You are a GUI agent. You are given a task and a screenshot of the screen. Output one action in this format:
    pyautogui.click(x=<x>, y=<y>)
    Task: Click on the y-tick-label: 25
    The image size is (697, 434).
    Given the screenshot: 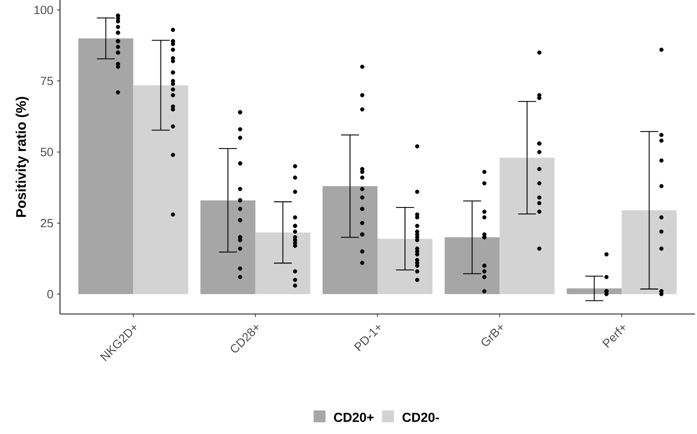 What is the action you would take?
    pyautogui.click(x=46, y=223)
    